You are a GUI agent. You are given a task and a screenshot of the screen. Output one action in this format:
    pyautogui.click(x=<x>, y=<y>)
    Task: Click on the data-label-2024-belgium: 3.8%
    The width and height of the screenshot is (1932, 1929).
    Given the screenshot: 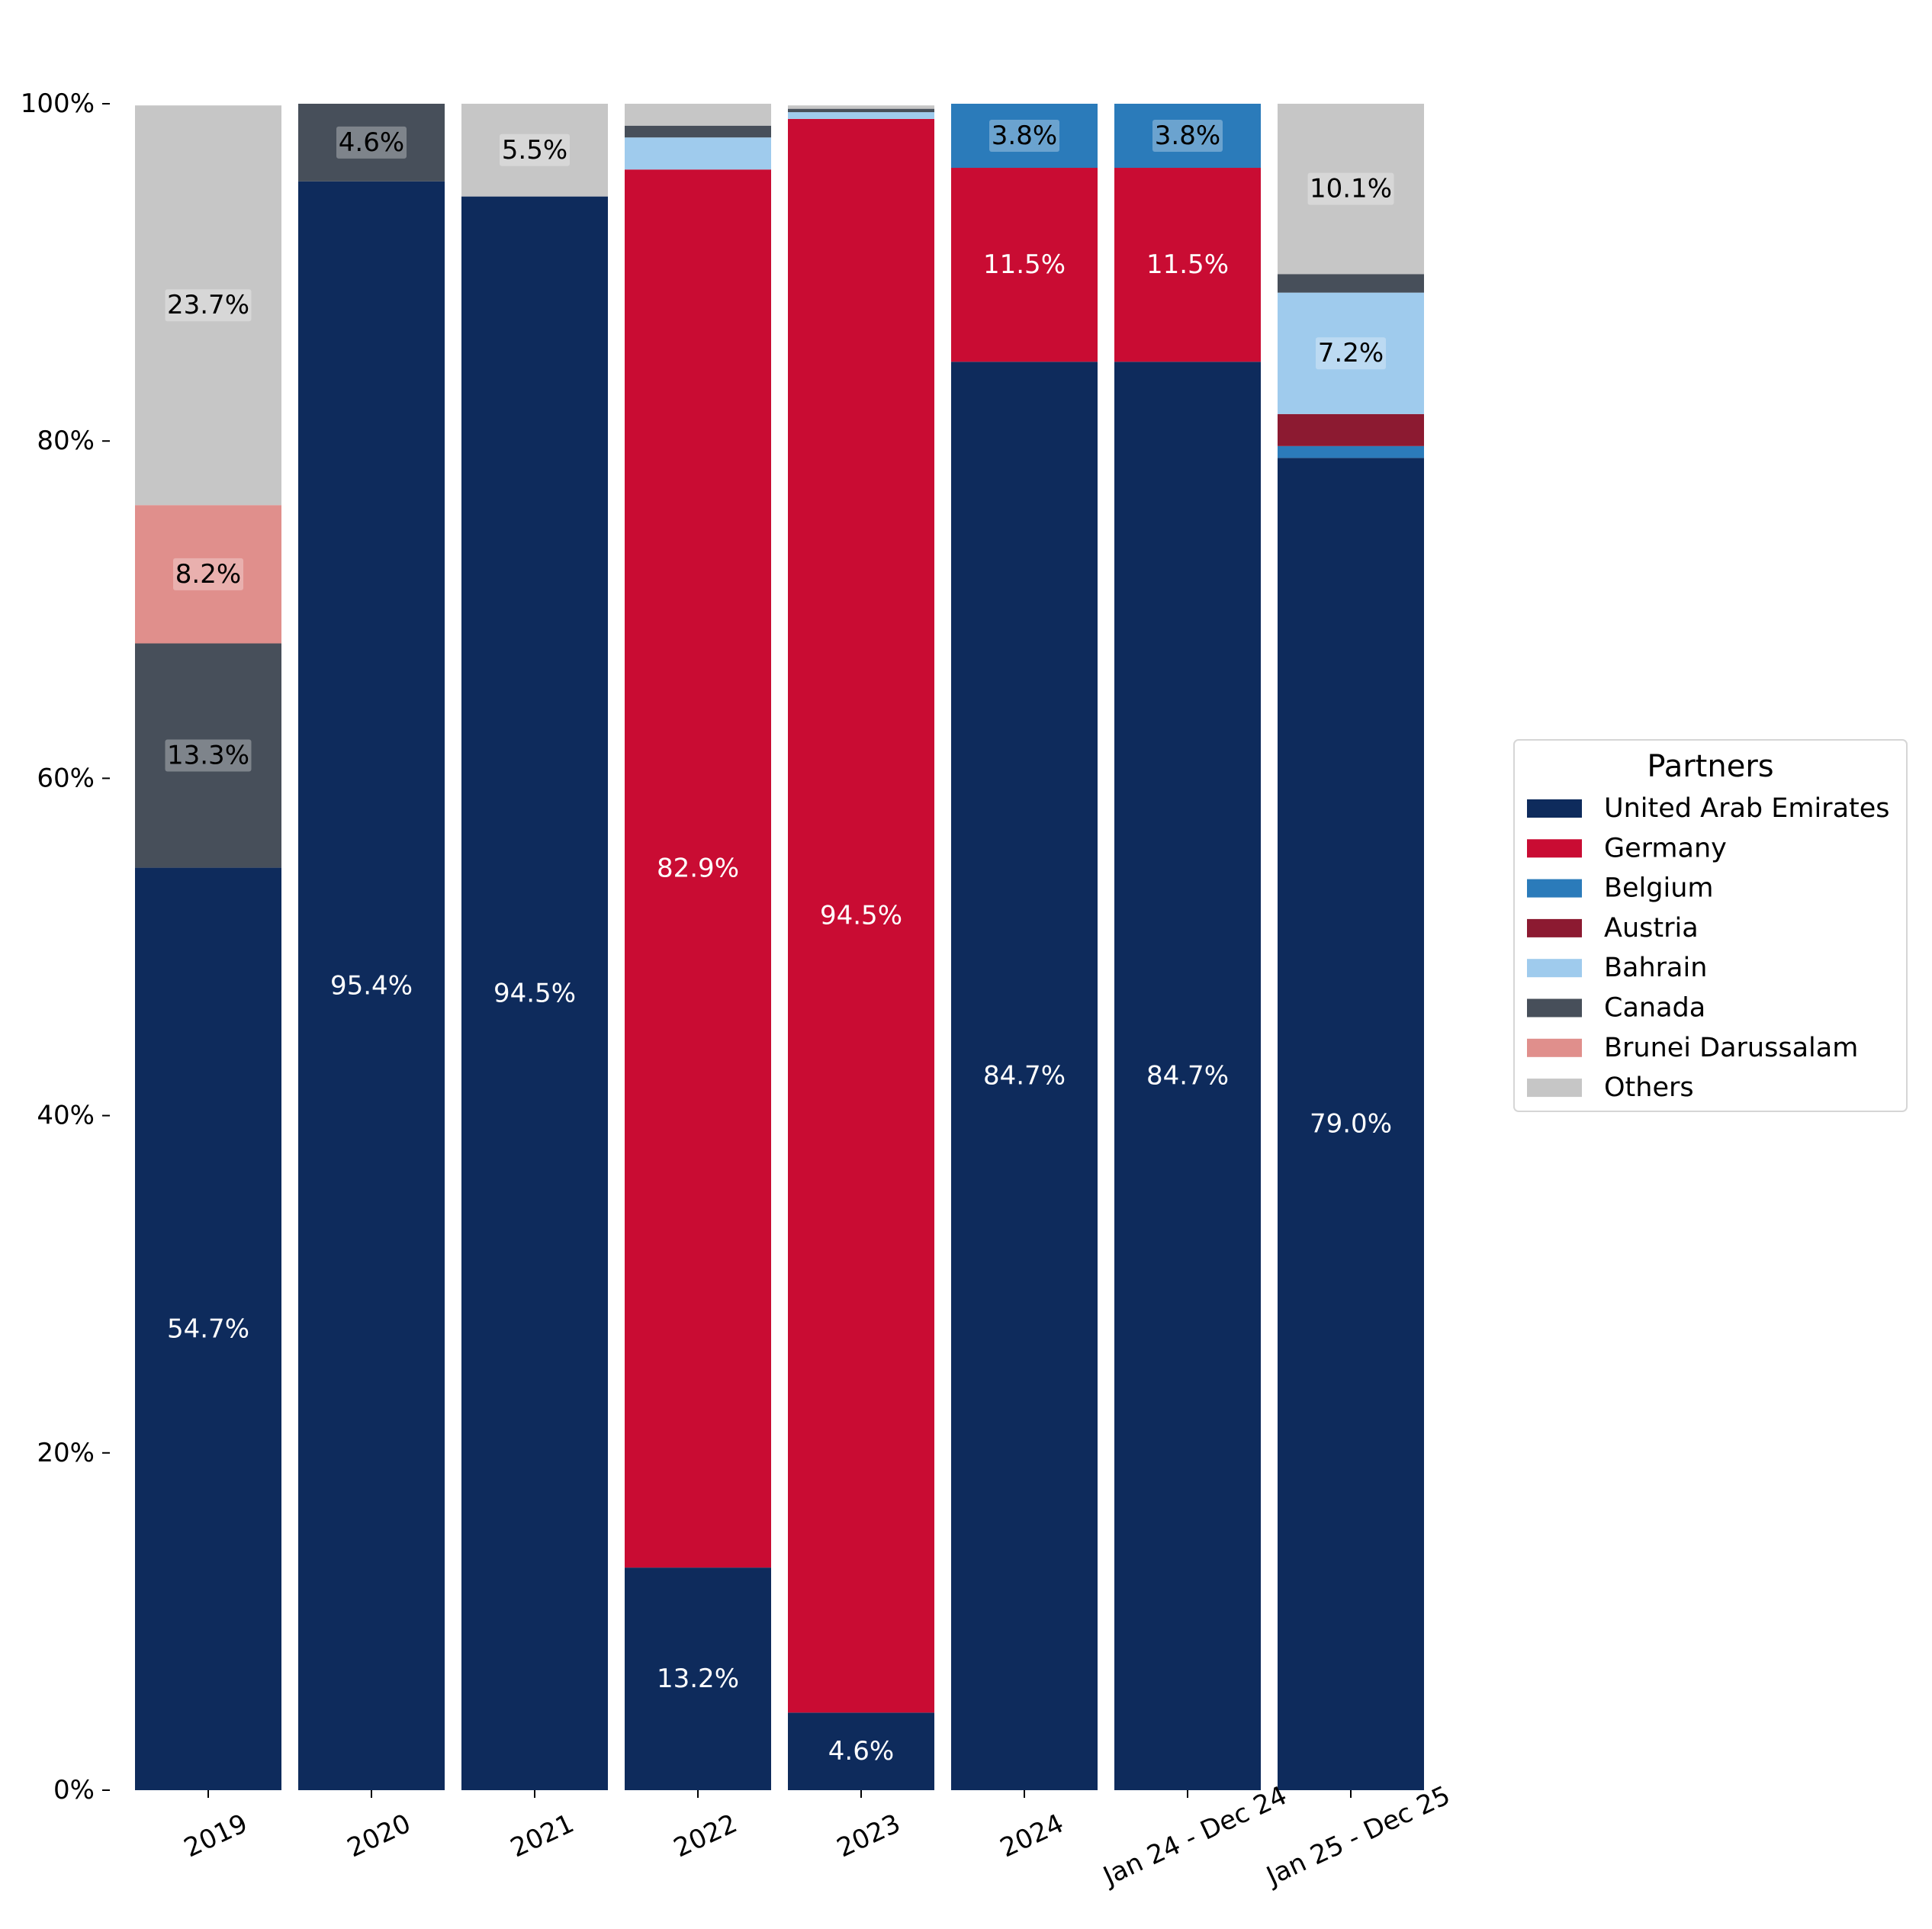 What is the action you would take?
    pyautogui.click(x=1024, y=136)
    